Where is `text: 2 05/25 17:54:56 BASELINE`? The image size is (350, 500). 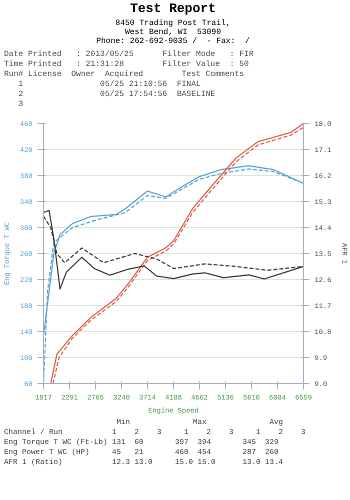 text: 2 05/25 17:54:56 BASELINE is located at coordinates (117, 94).